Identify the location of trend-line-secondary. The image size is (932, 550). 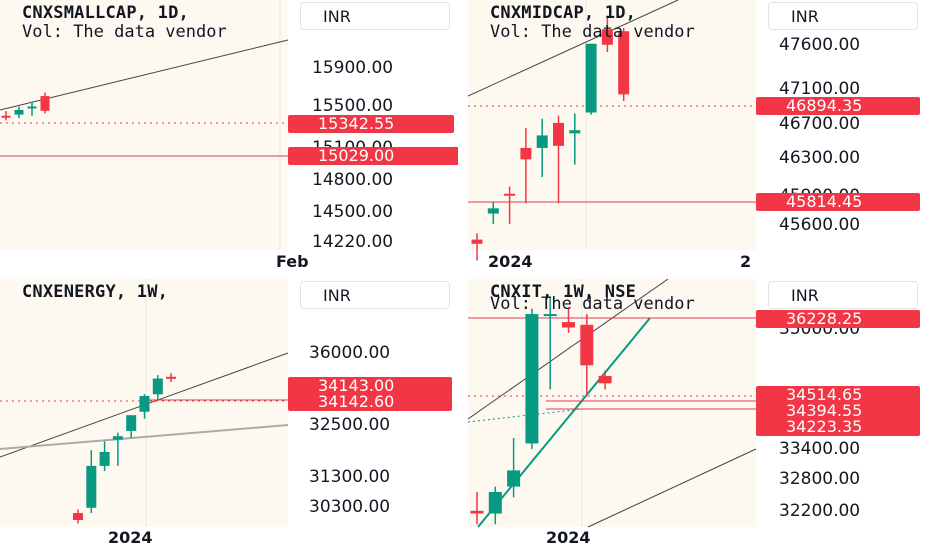
(144, 437).